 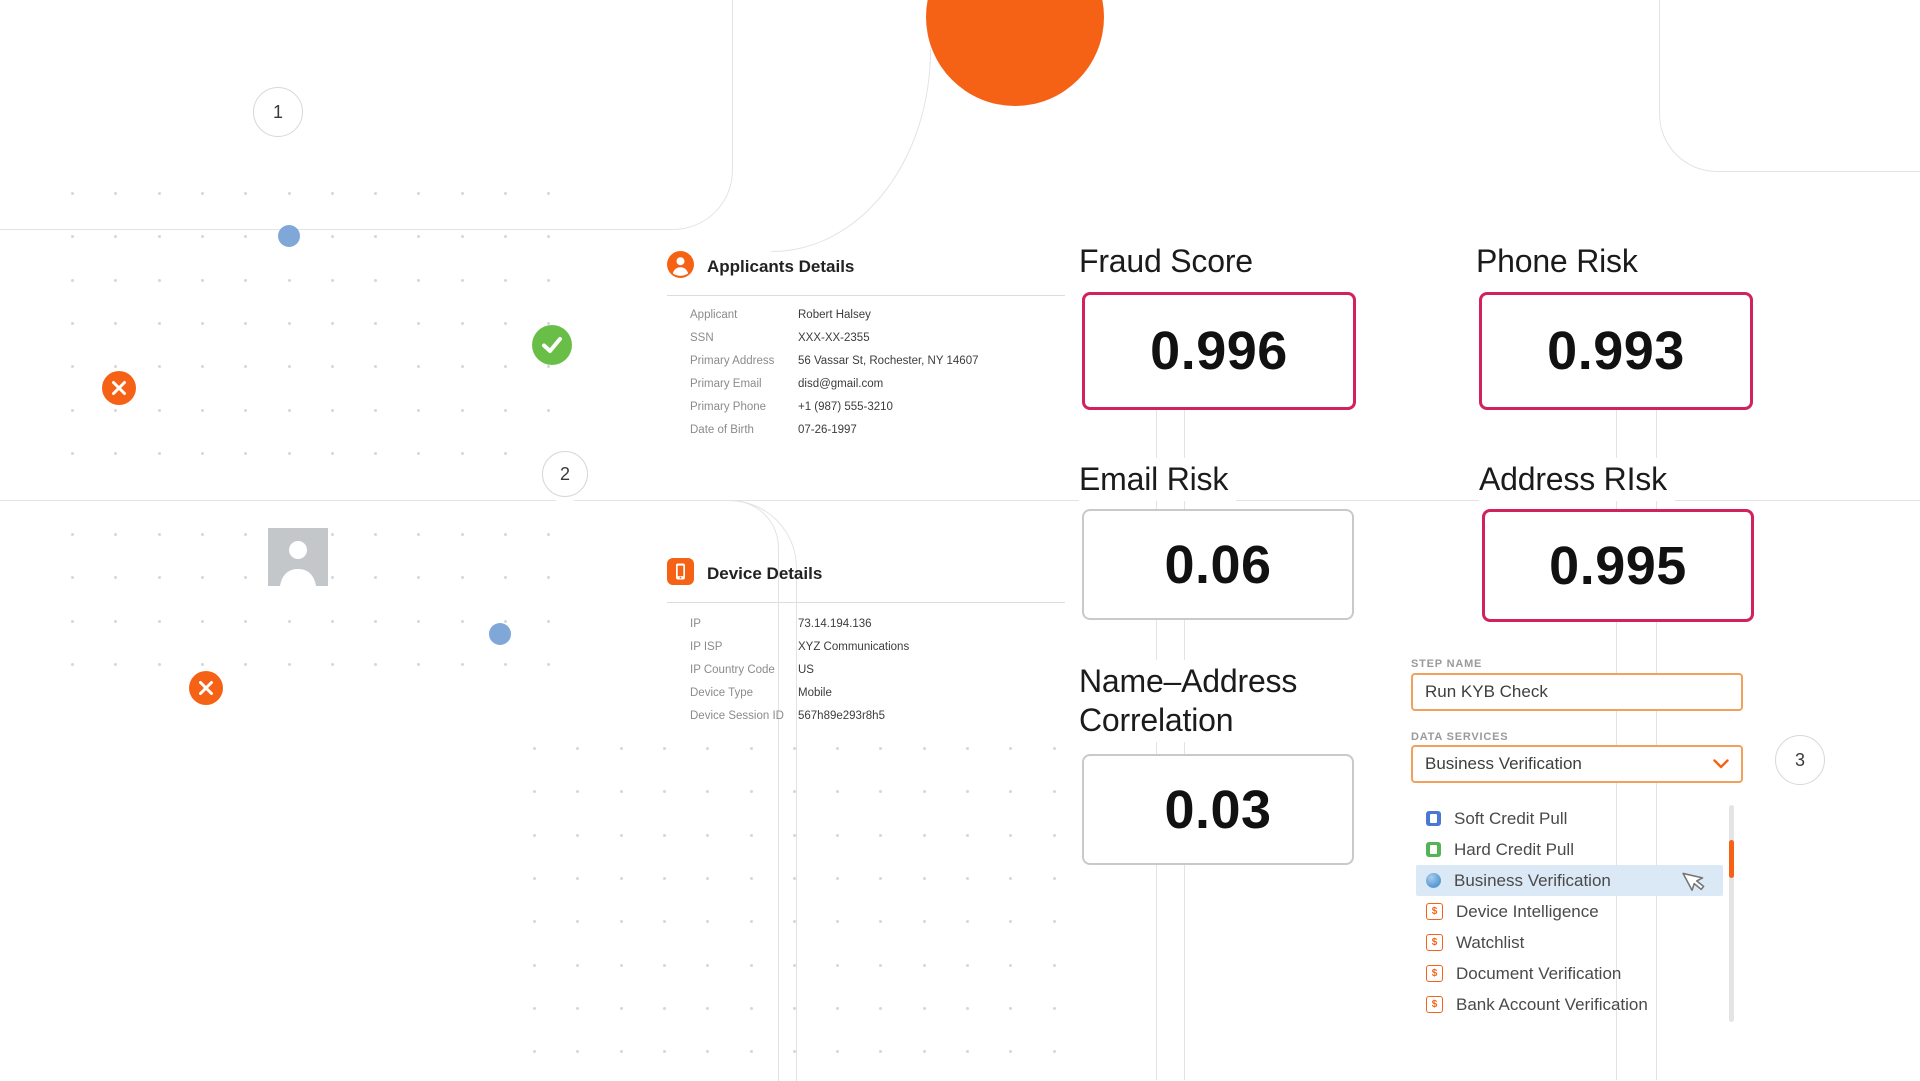 I want to click on applicant-card-header: Applicants Details, so click(x=866, y=267).